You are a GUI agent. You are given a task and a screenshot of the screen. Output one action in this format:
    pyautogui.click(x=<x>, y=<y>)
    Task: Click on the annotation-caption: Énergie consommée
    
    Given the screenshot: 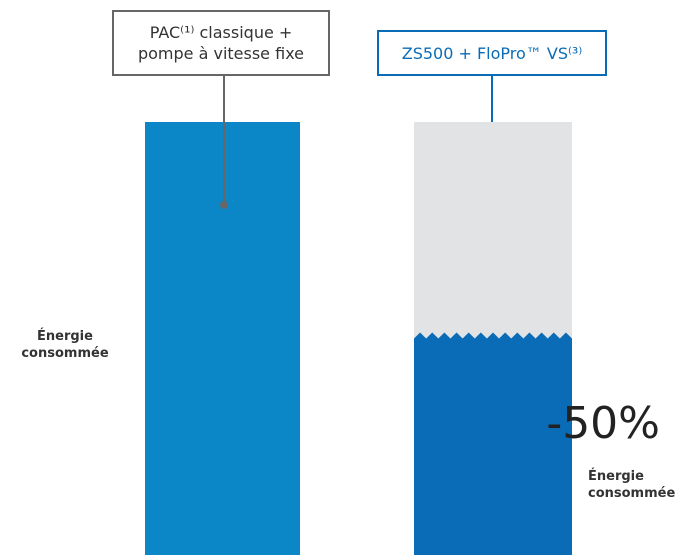 What is the action you would take?
    pyautogui.click(x=632, y=485)
    